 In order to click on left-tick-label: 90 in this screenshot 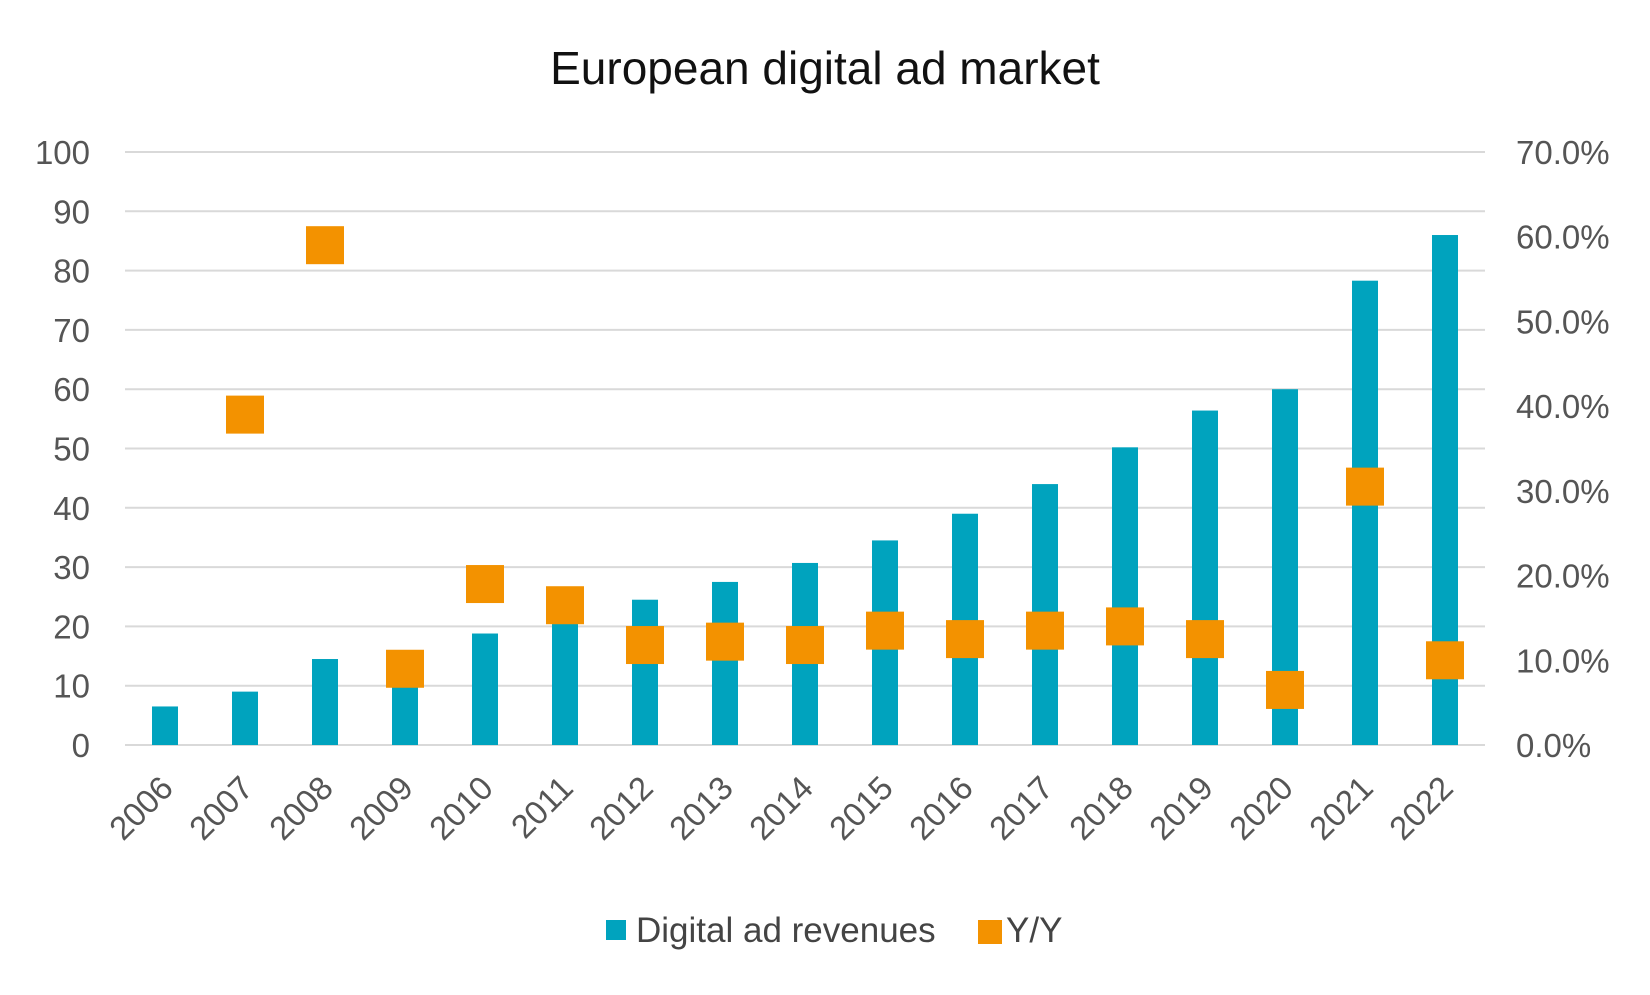, I will do `click(71, 211)`.